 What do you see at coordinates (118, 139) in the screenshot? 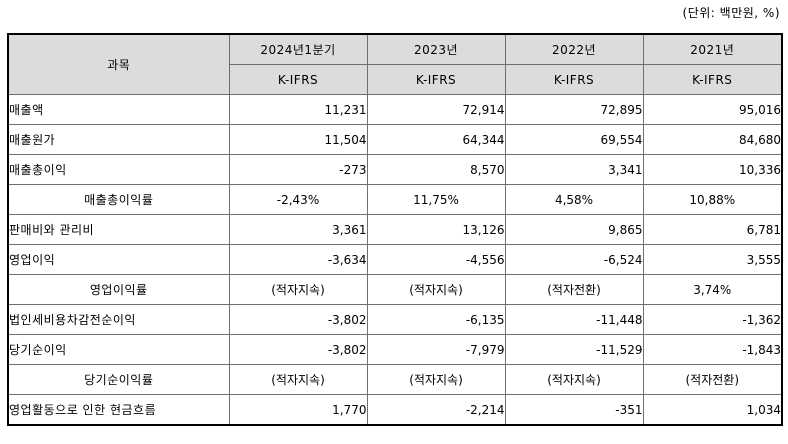
I see `row-label: 매출원가` at bounding box center [118, 139].